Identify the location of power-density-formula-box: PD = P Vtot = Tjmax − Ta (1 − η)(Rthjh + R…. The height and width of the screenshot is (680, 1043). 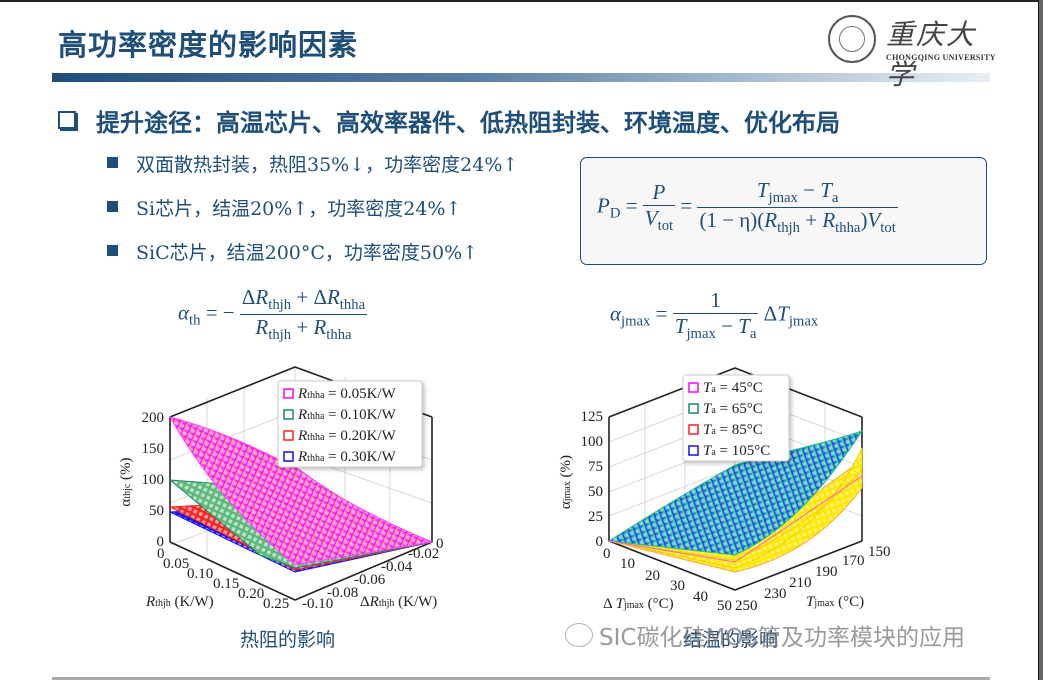
(783, 211).